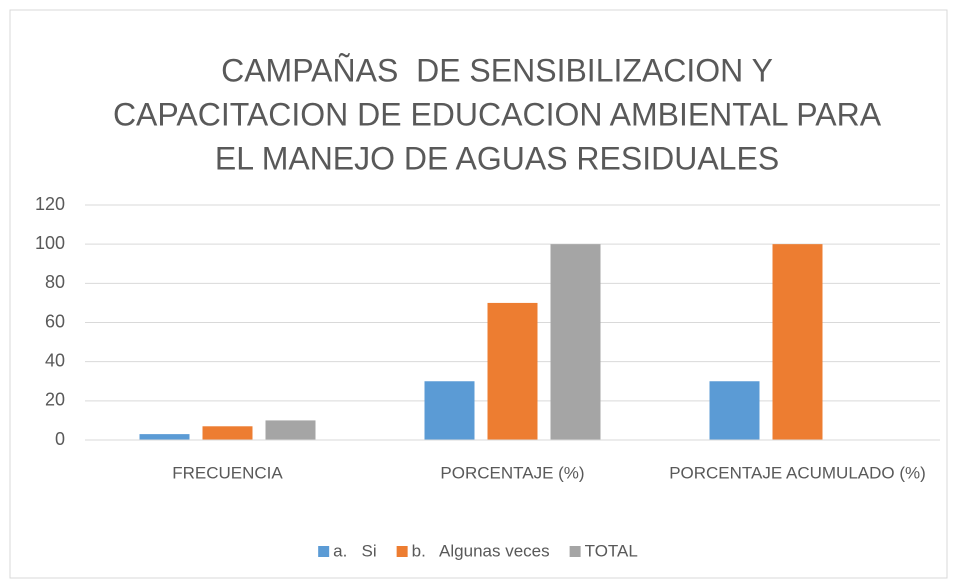 The image size is (957, 586). I want to click on chart-title: CAMPAÑAS DE SENSIBILIZACION Y, so click(497, 70).